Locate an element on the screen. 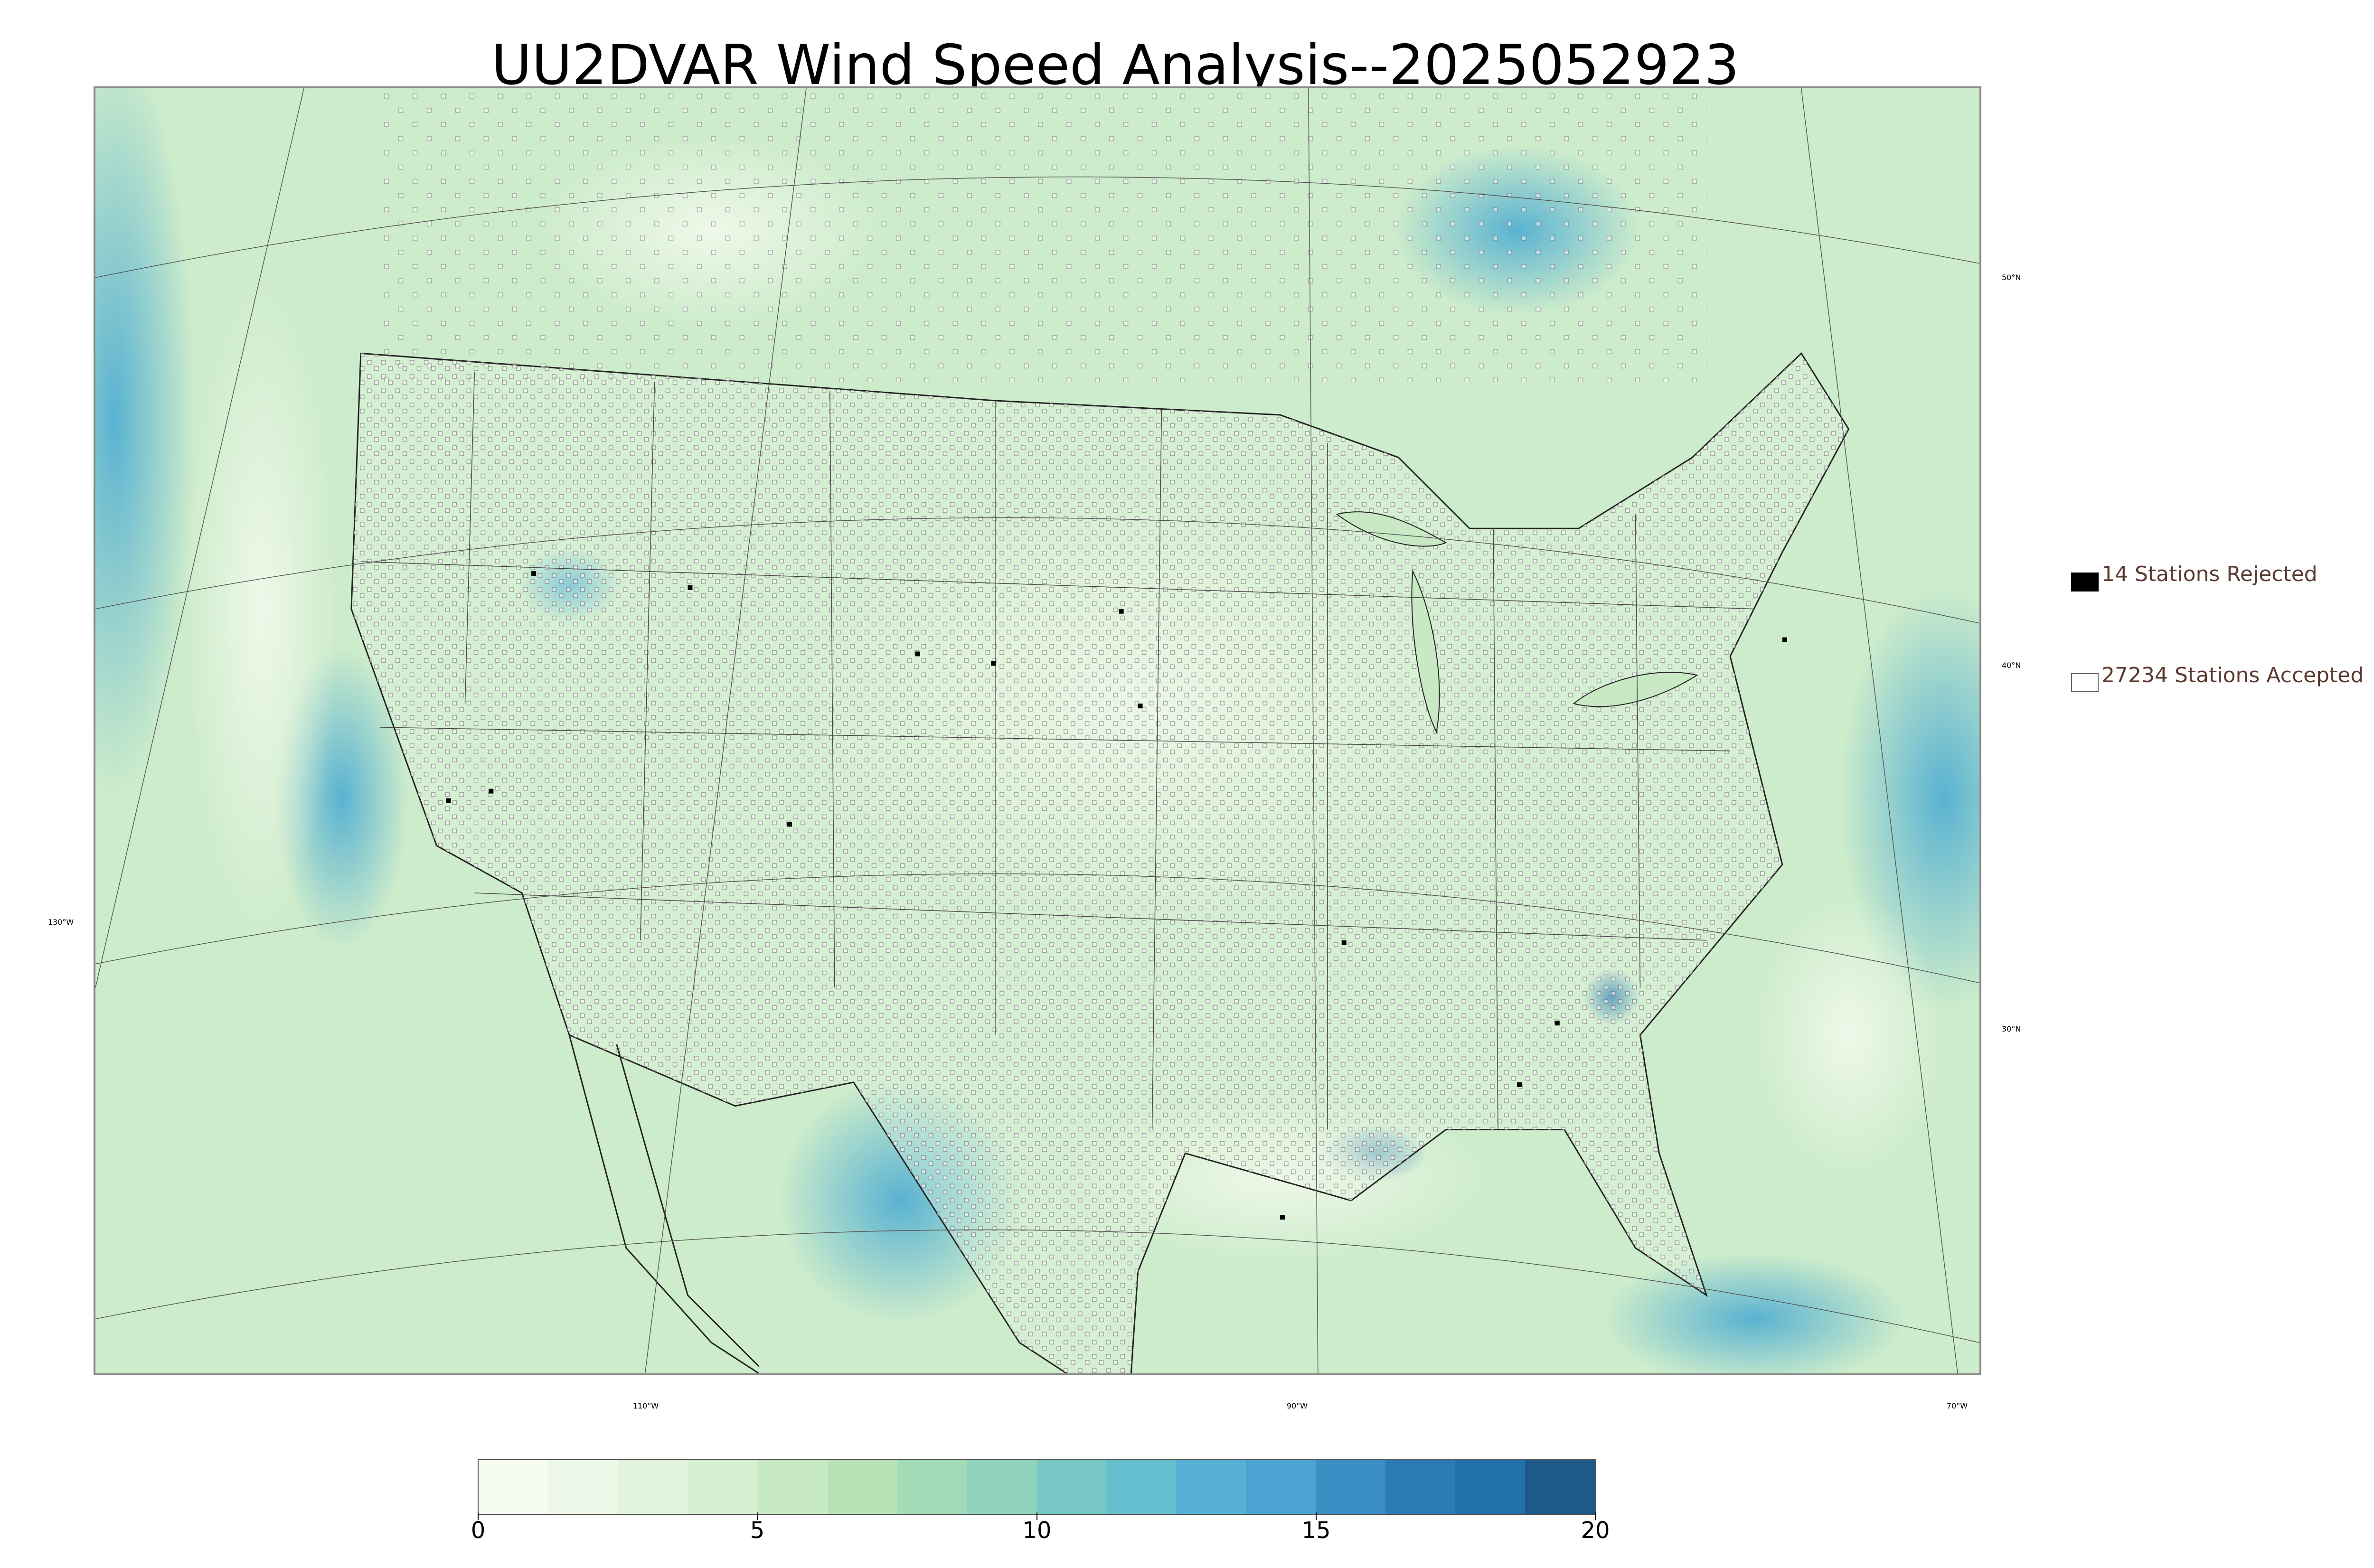 The width and height of the screenshot is (2374, 1568). colorbar-tick-label: 15 is located at coordinates (1316, 1531).